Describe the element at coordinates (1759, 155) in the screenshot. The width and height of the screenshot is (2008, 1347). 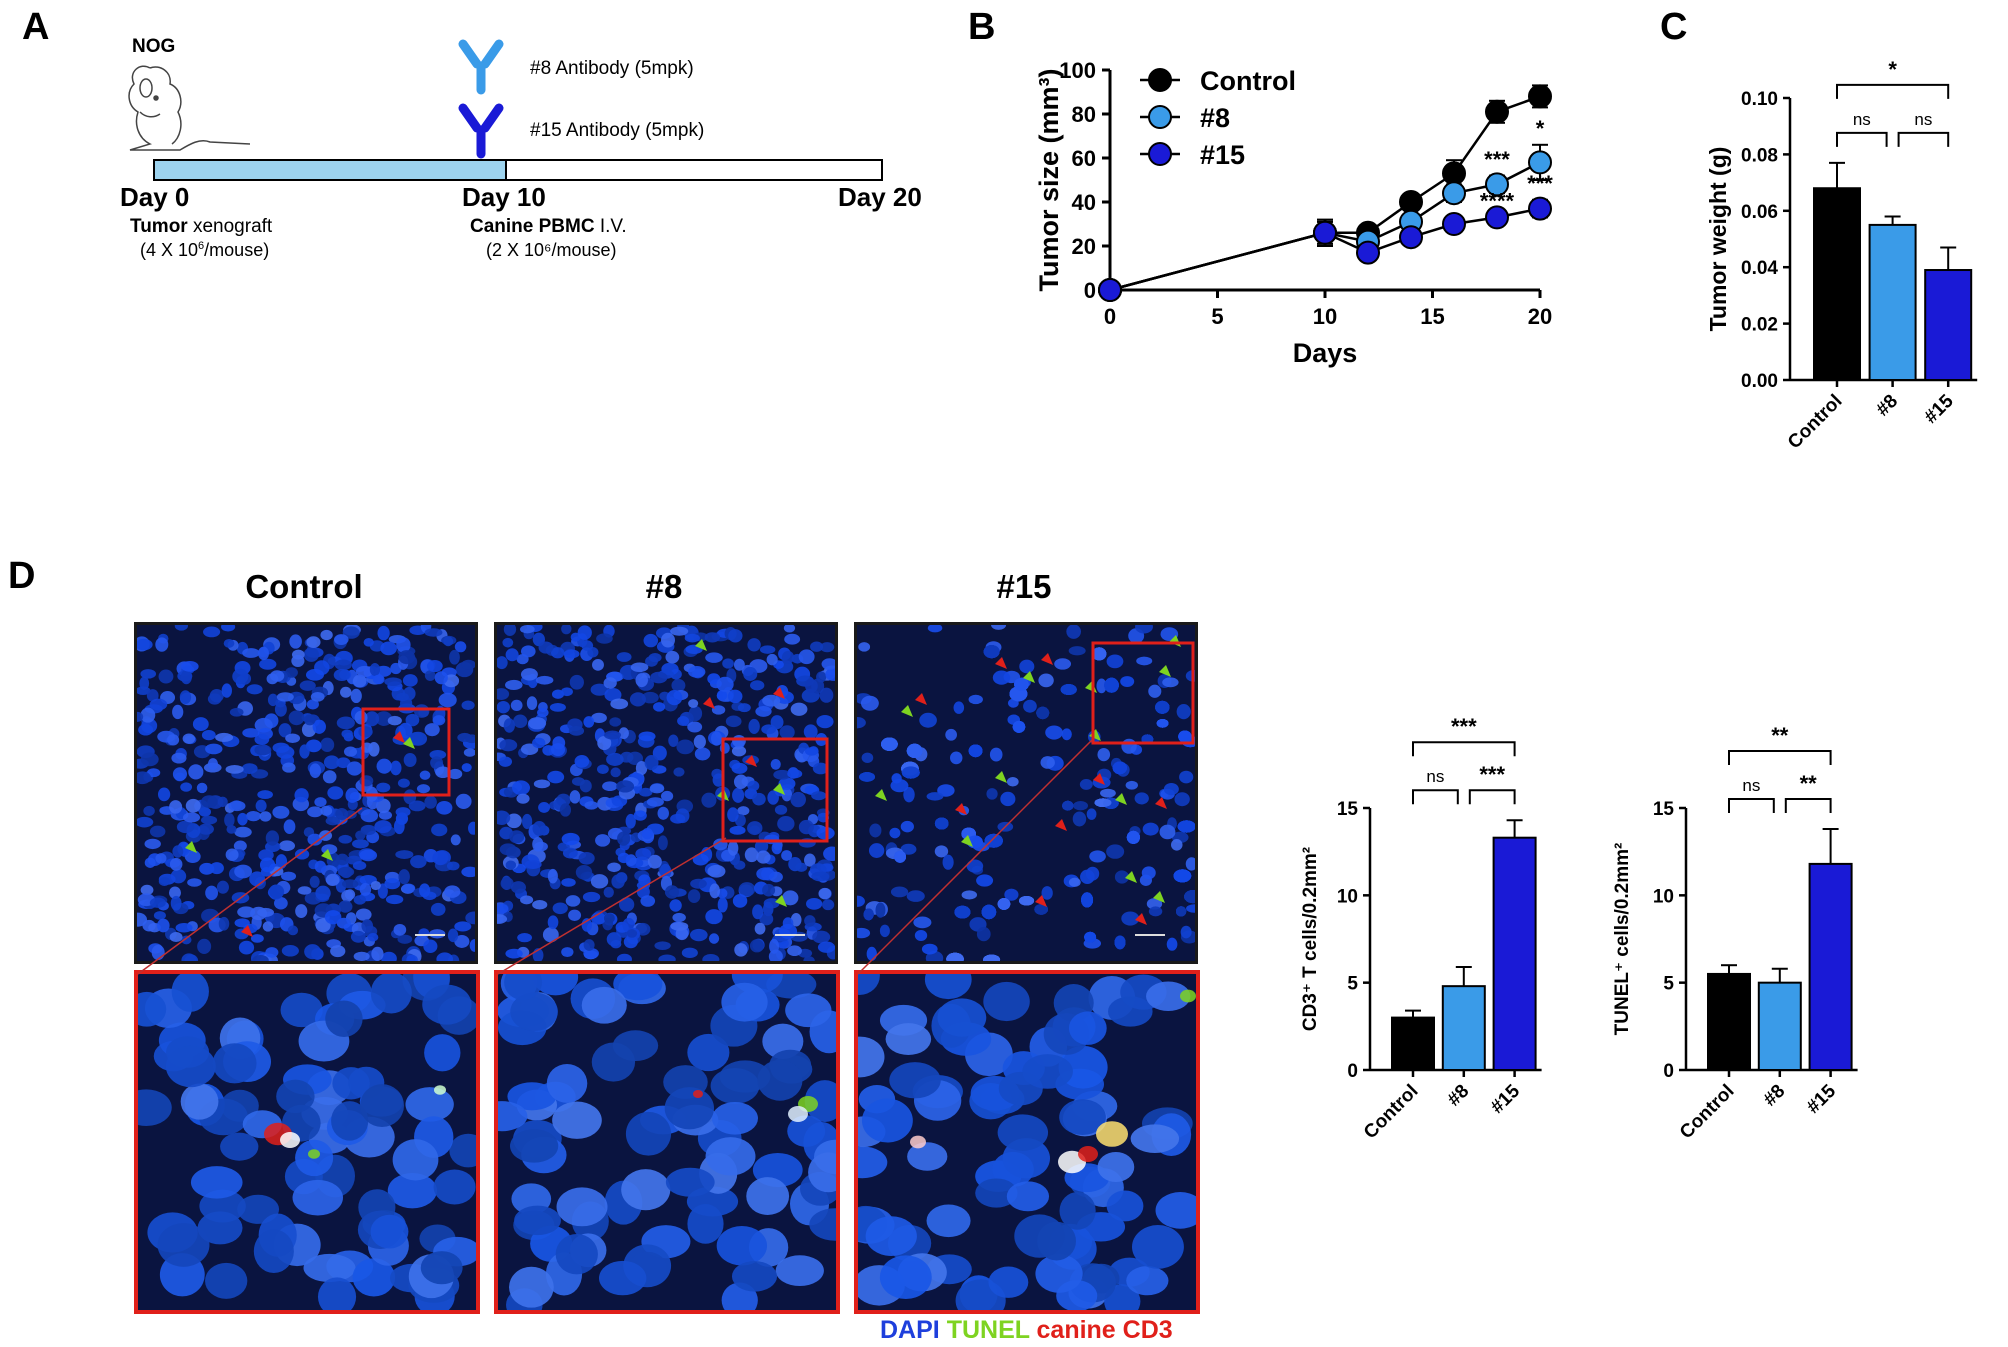
I see `y-tick-label: 0.08` at that location.